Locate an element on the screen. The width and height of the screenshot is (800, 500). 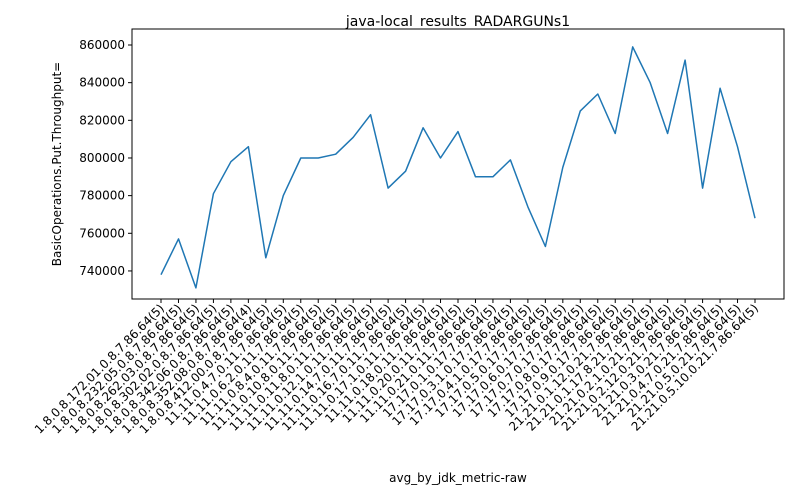
y-tick-label: 800000 is located at coordinates (102, 158).